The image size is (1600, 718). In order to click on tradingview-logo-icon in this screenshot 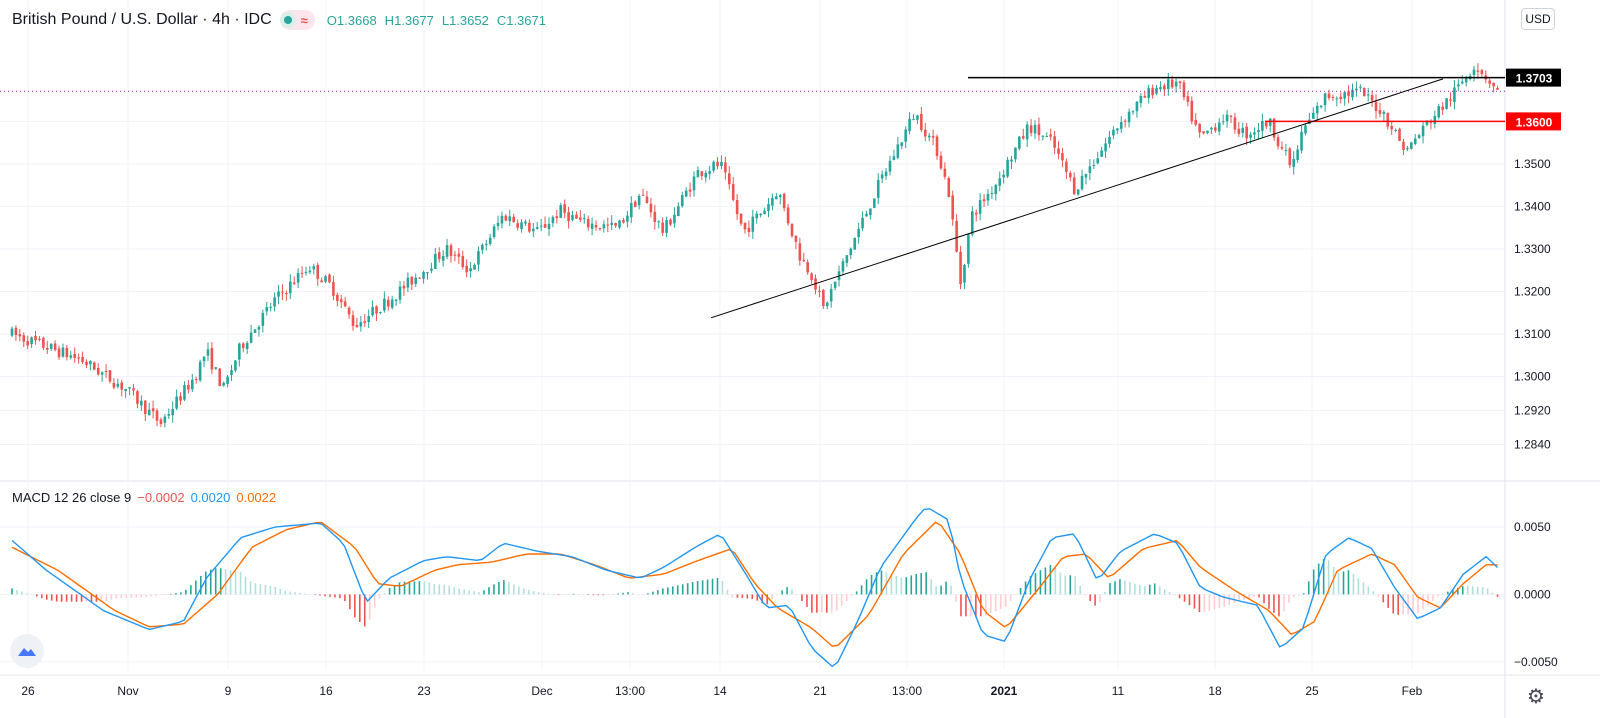, I will do `click(27, 651)`.